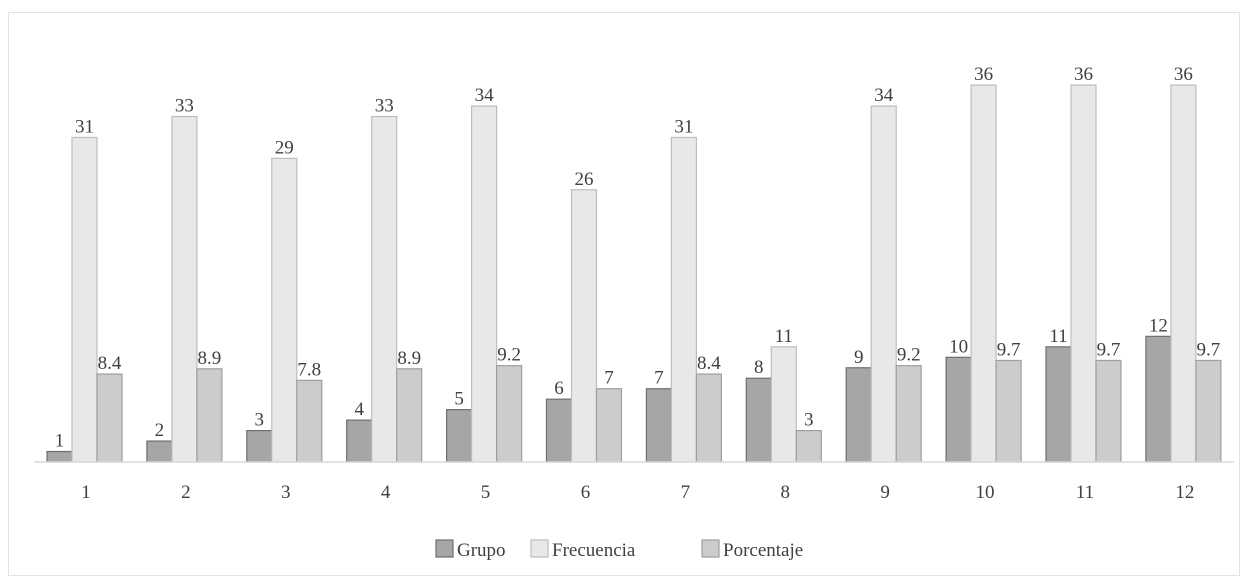 This screenshot has height=583, width=1246. What do you see at coordinates (184, 105) in the screenshot?
I see `data-label-frecuencia-2: 33` at bounding box center [184, 105].